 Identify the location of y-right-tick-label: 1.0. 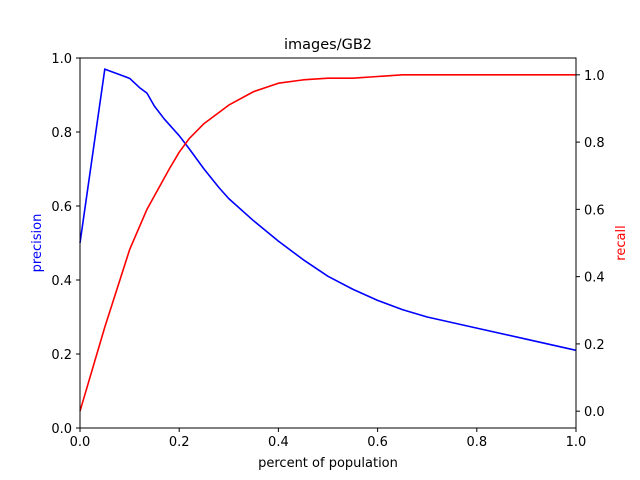
(594, 76).